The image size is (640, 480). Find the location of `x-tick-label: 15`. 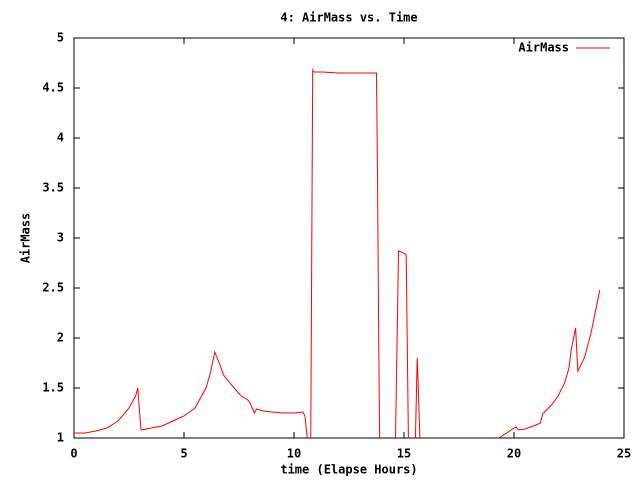

x-tick-label: 15 is located at coordinates (404, 454).